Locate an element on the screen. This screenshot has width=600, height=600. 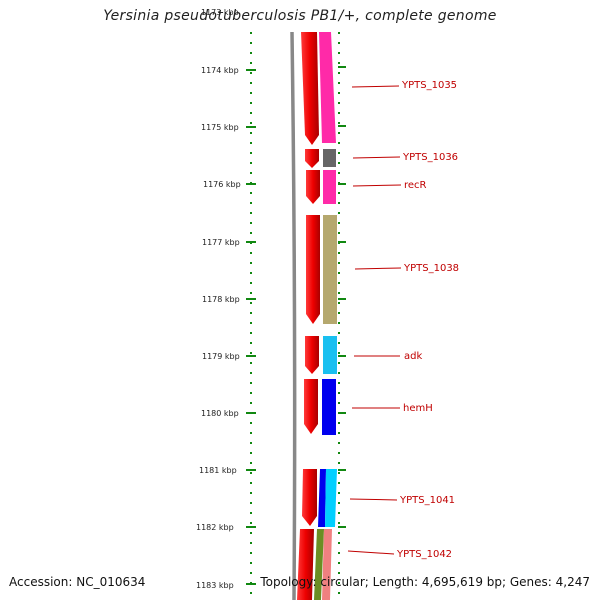
genome-backbone is located at coordinates (293, 315).